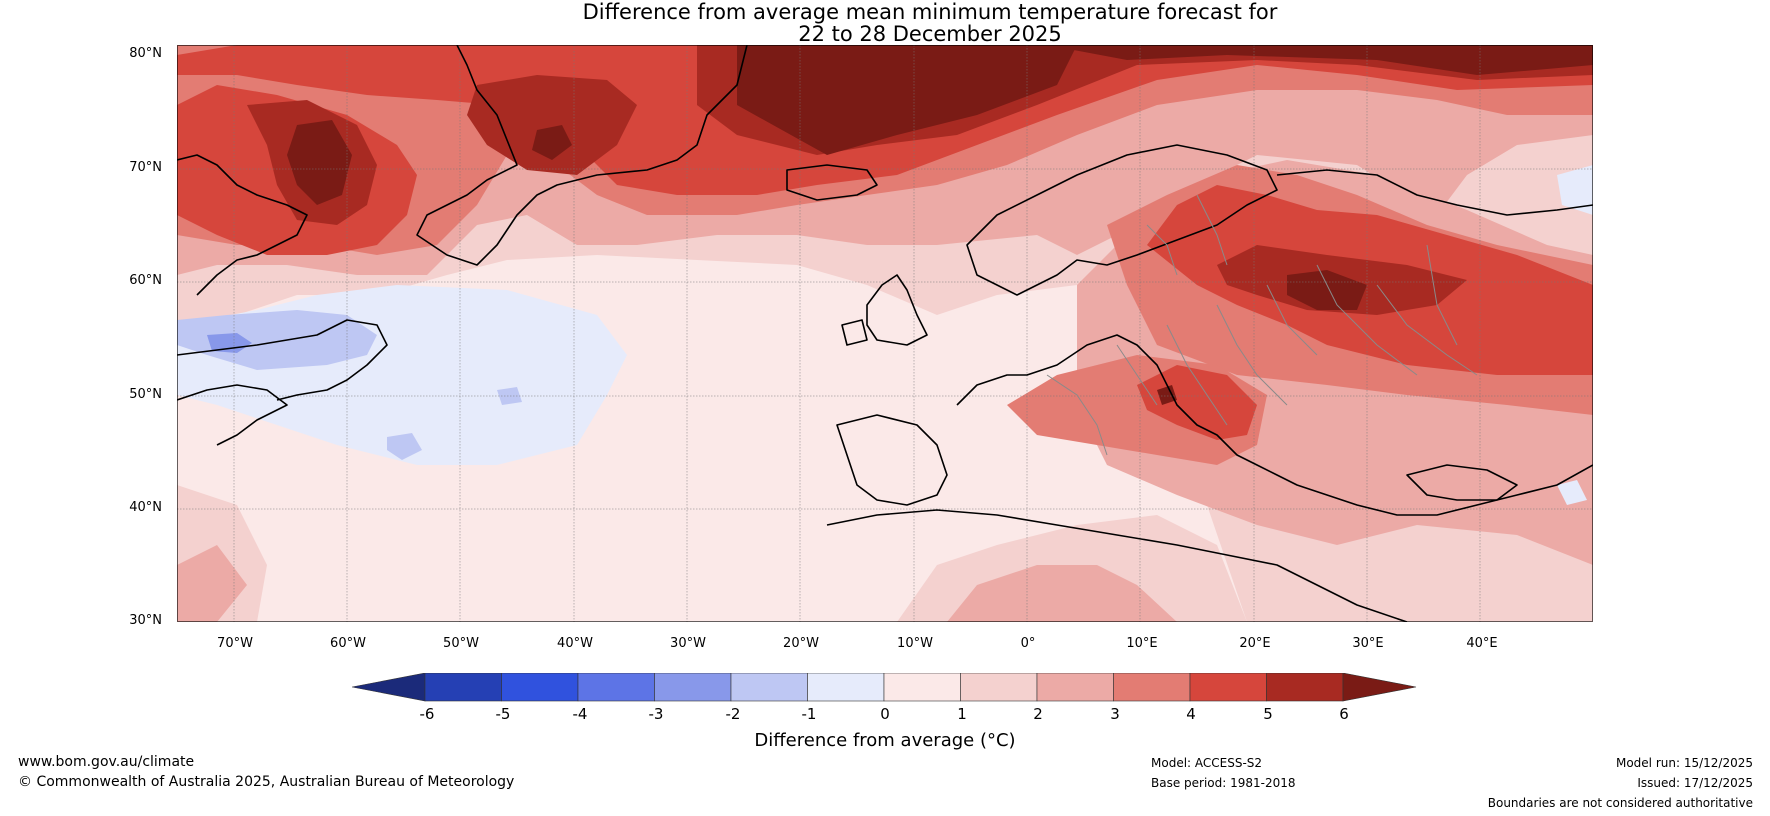 Image resolution: width=1770 pixels, height=816 pixels. What do you see at coordinates (1142, 643) in the screenshot?
I see `lon-label-10e: 10°E` at bounding box center [1142, 643].